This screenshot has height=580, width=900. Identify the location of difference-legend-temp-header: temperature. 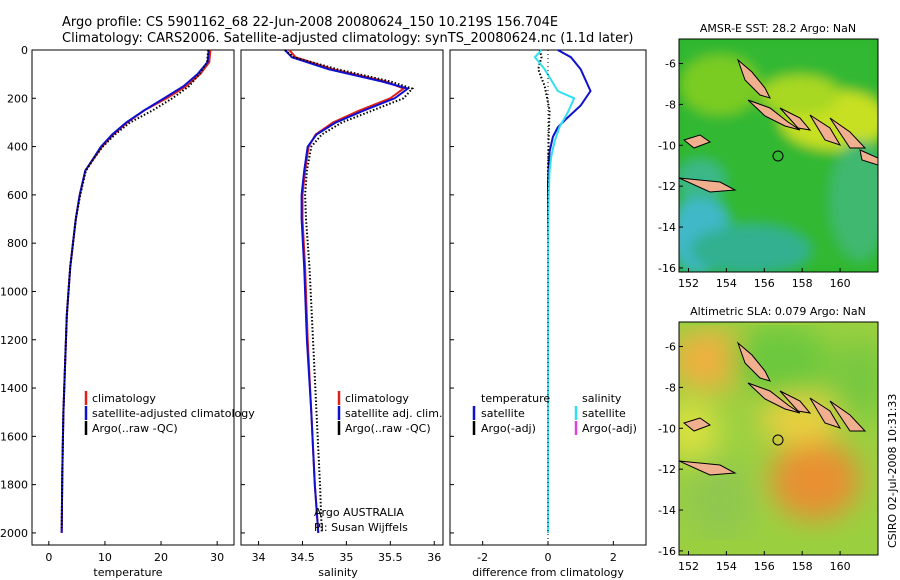
(515, 398).